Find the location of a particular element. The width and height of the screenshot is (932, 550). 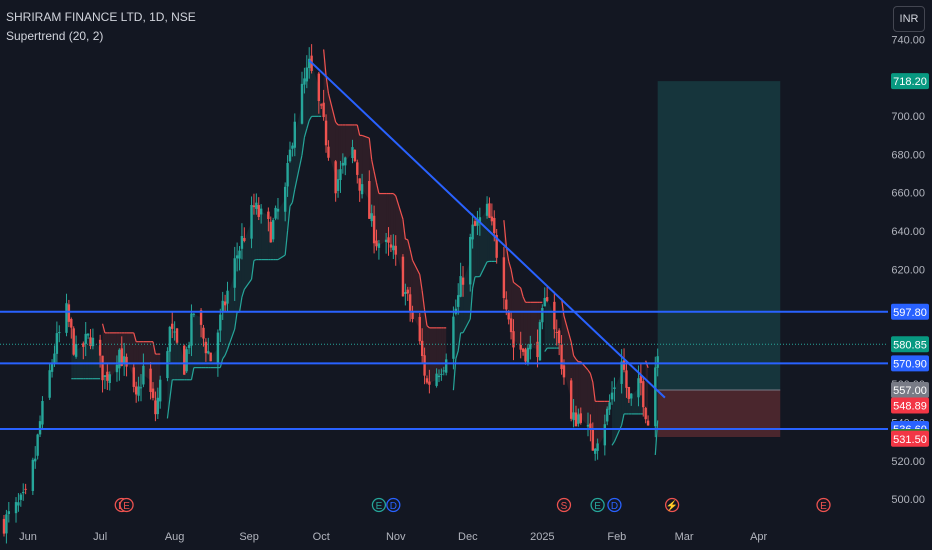

price-axis-label-text: 531.50 is located at coordinates (910, 440).